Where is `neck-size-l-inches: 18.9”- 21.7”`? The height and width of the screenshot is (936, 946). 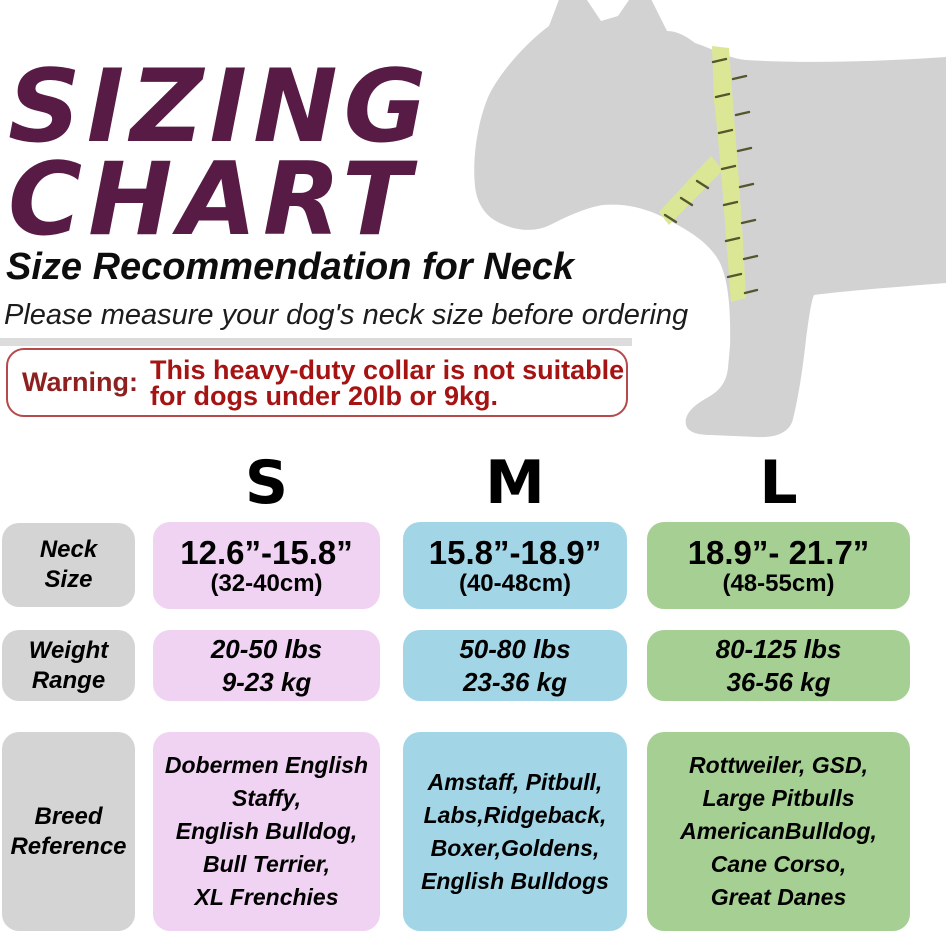
neck-size-l-inches: 18.9”- 21.7” is located at coordinates (778, 552).